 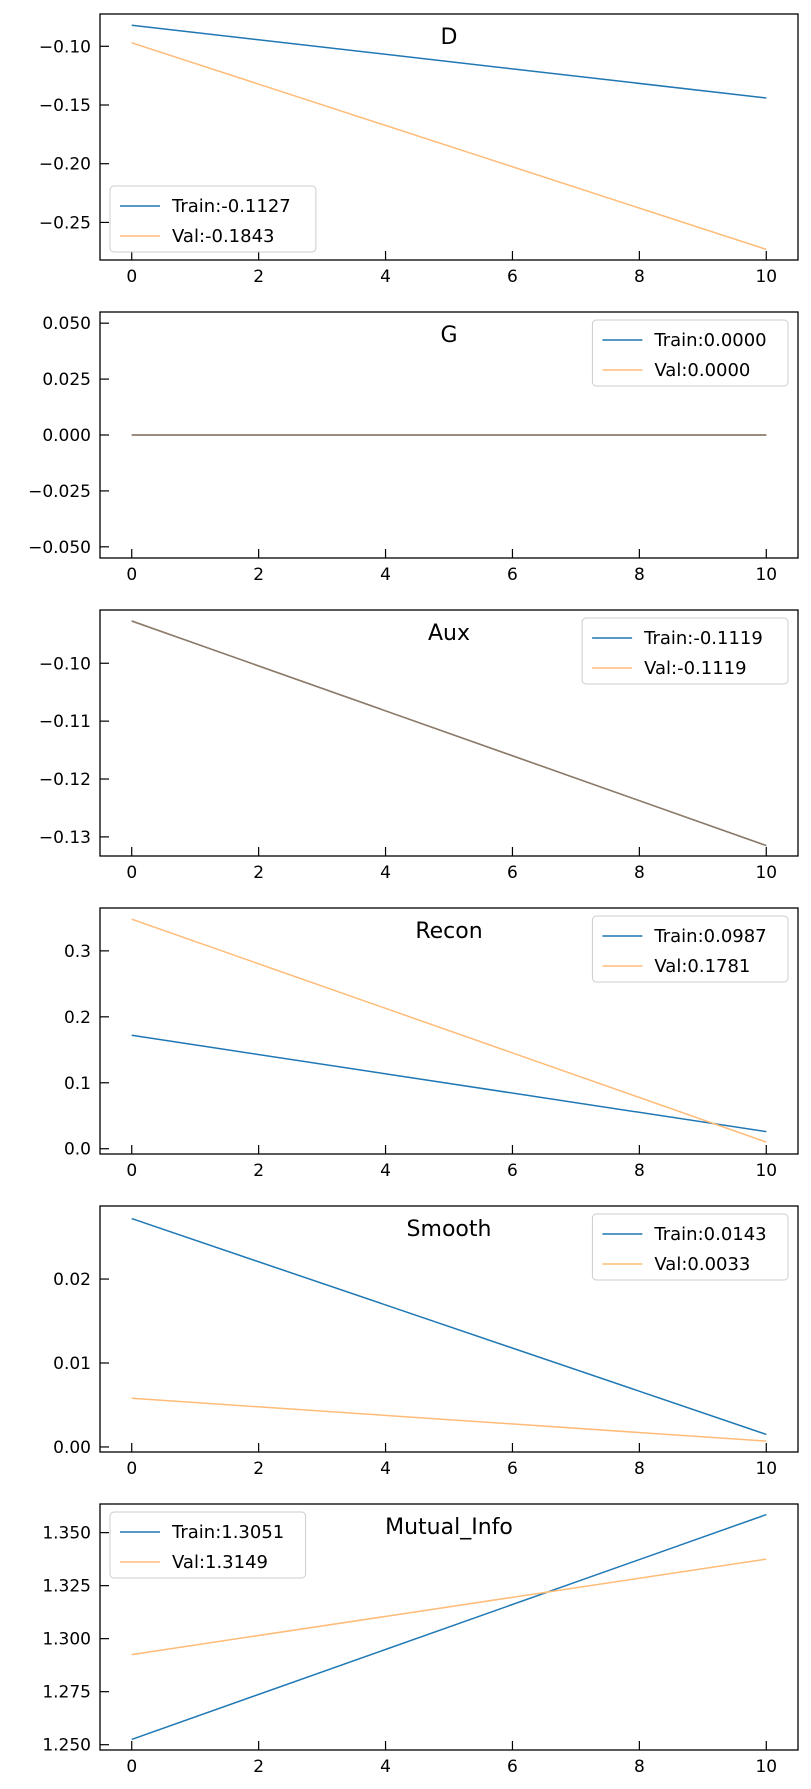 What do you see at coordinates (690, 353) in the screenshot?
I see `legend: Train:0.0000 Val:0.0000` at bounding box center [690, 353].